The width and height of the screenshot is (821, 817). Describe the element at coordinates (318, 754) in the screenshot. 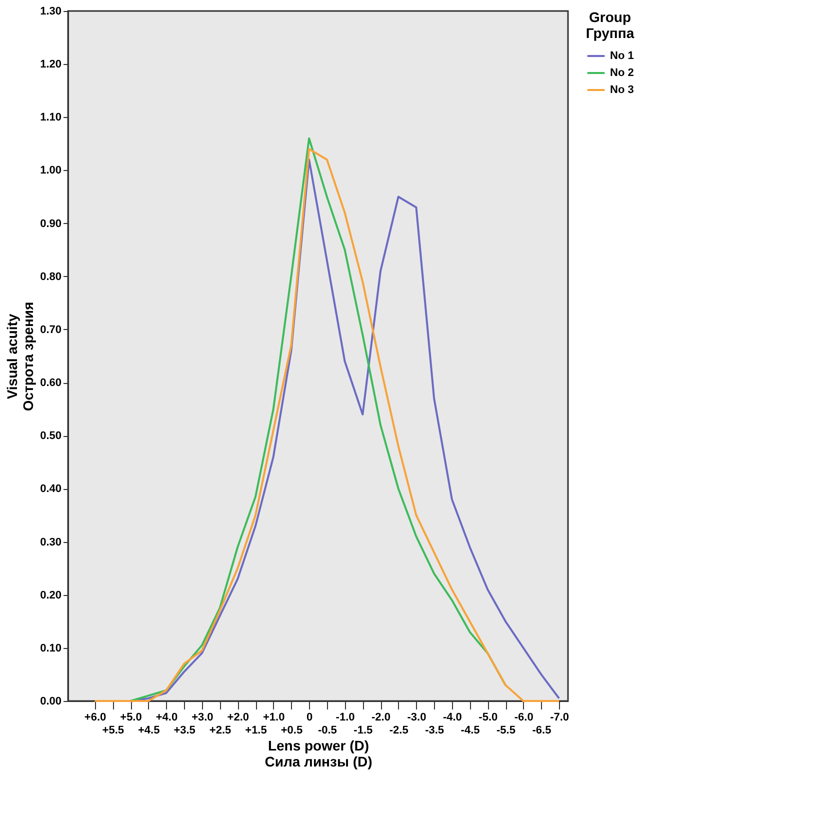

I see `x-axis-title: Lens power (D) Сила линзы (D)` at that location.